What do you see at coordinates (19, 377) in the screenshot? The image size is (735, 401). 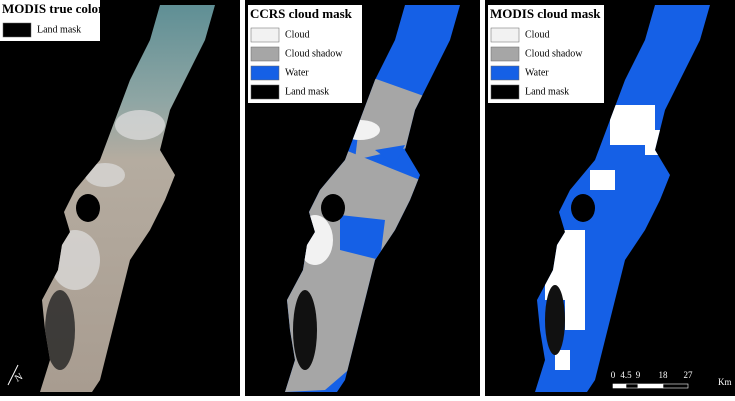 I see `north-arrow: N` at bounding box center [19, 377].